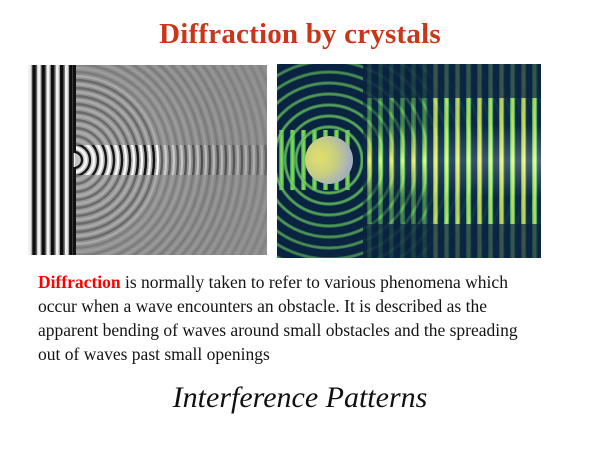 This screenshot has width=600, height=450. What do you see at coordinates (300, 34) in the screenshot?
I see `page-title: Diffraction by crystals` at bounding box center [300, 34].